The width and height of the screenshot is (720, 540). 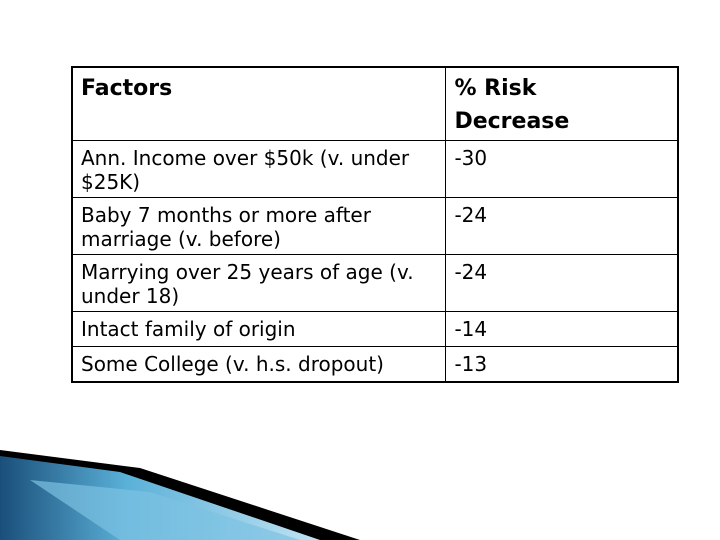 What do you see at coordinates (562, 364) in the screenshot?
I see `risk-cell: -13` at bounding box center [562, 364].